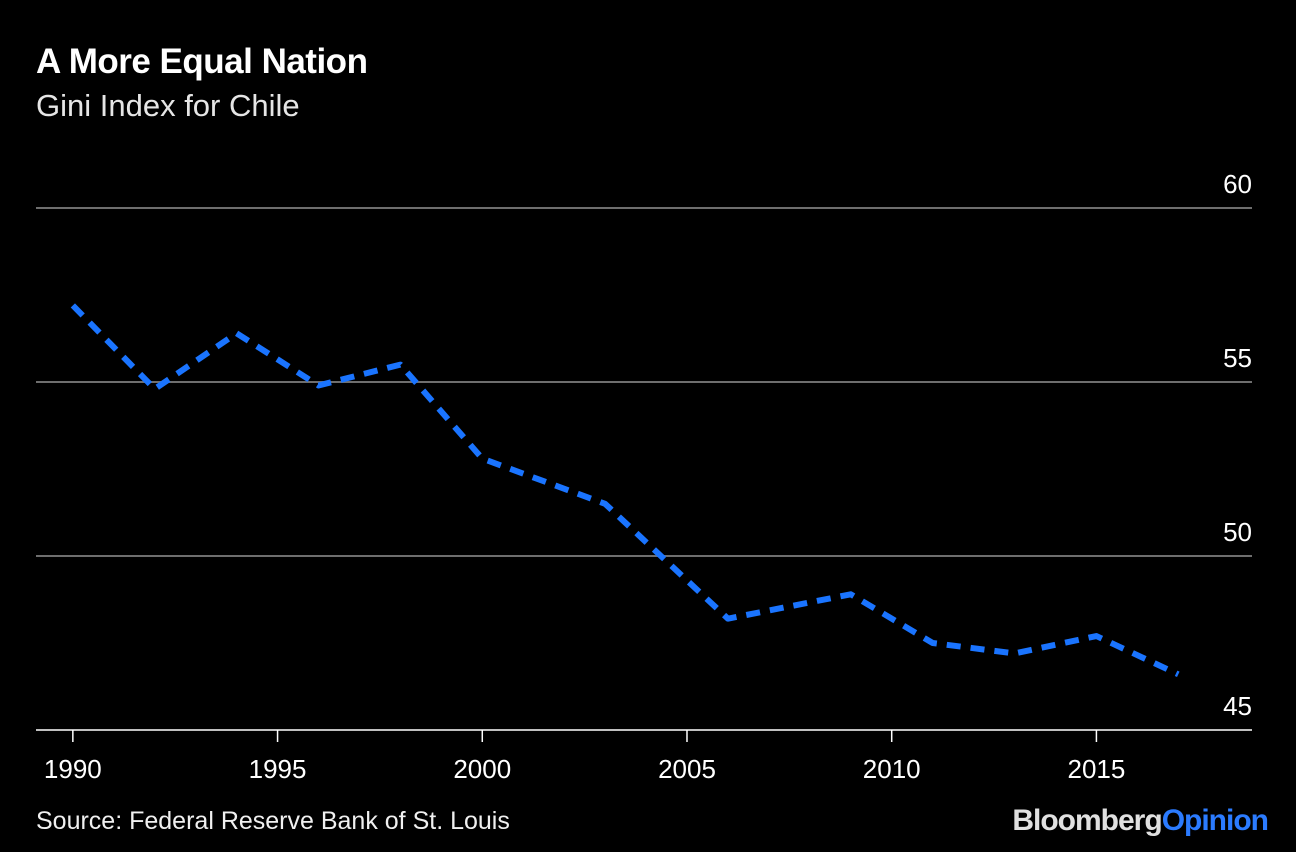  I want to click on y-tick-label-60: 60, so click(1237, 184).